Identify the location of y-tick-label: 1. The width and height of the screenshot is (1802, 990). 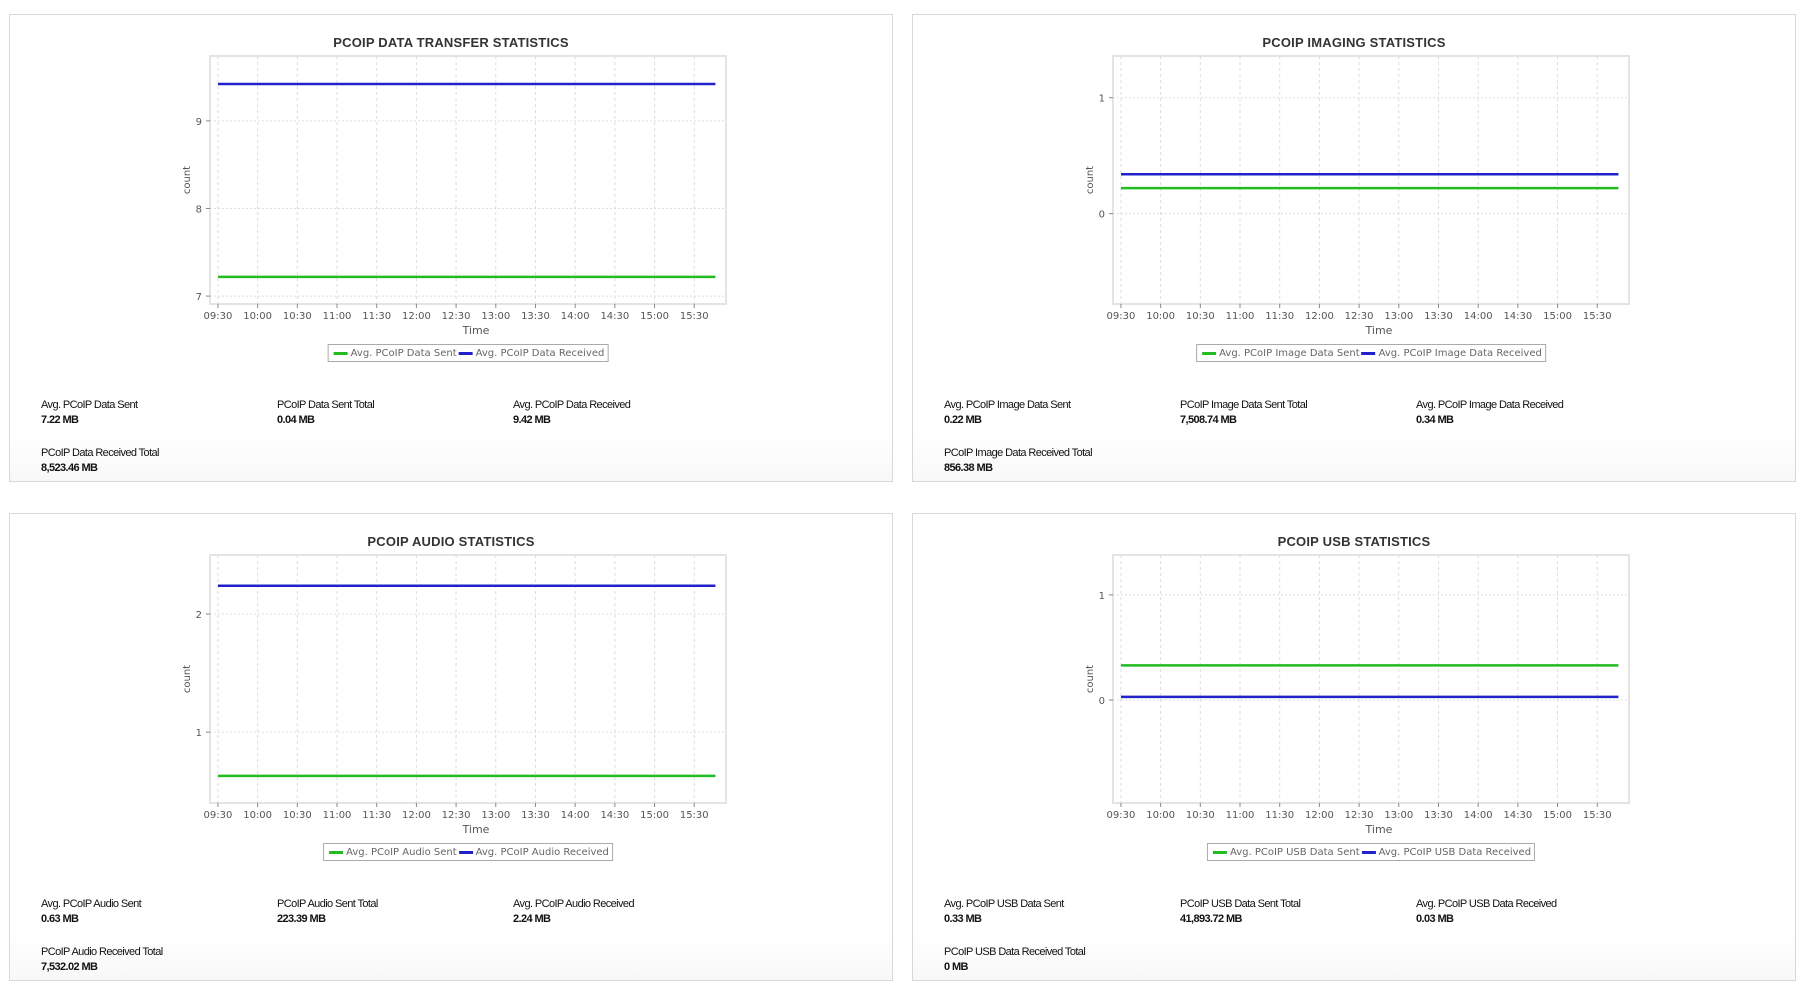
(1102, 596).